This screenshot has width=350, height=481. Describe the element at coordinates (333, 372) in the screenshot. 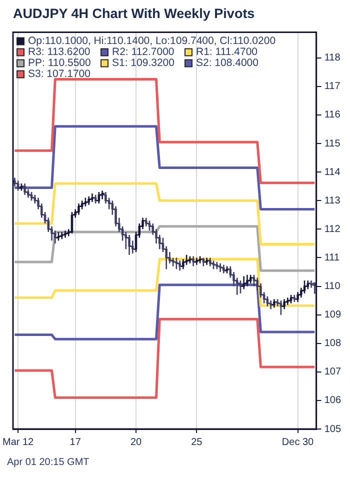

I see `y-tick-label: 107` at that location.